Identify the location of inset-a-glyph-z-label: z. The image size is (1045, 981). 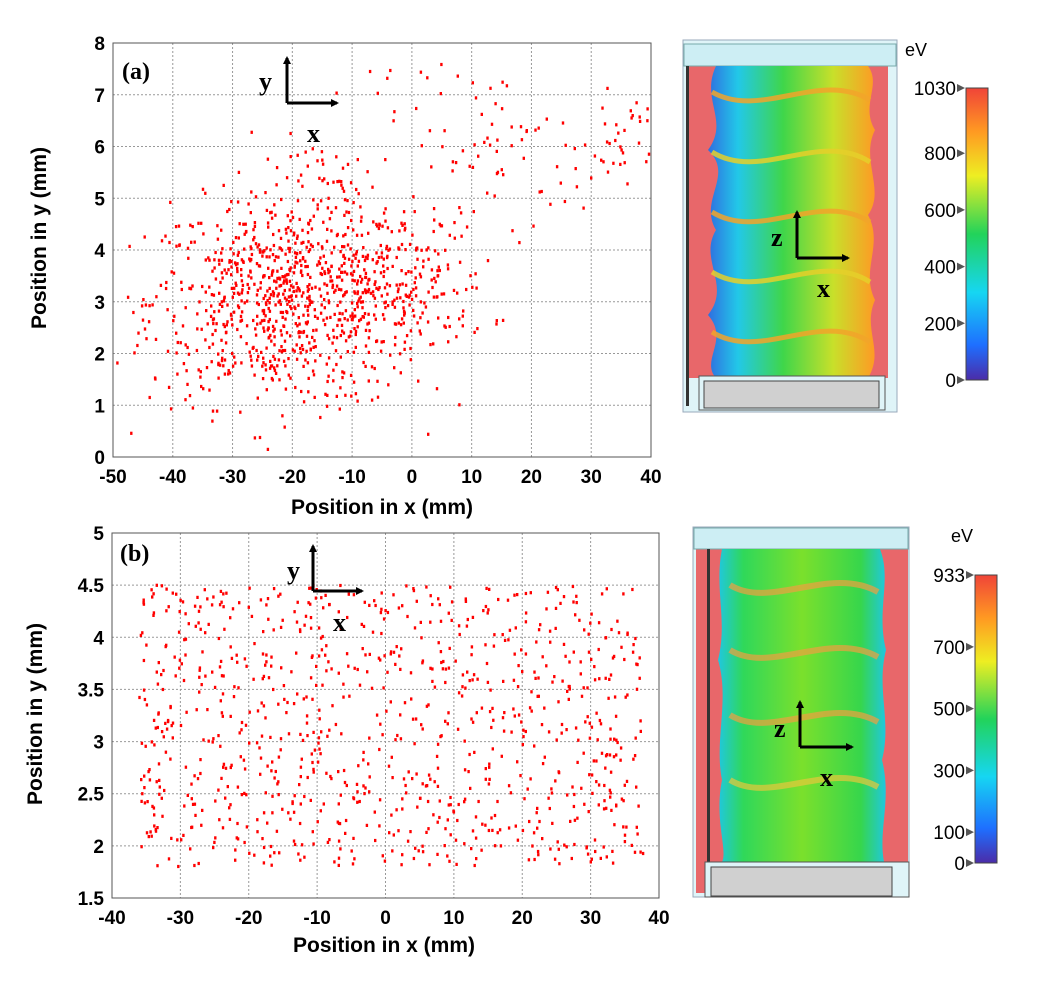
(777, 237).